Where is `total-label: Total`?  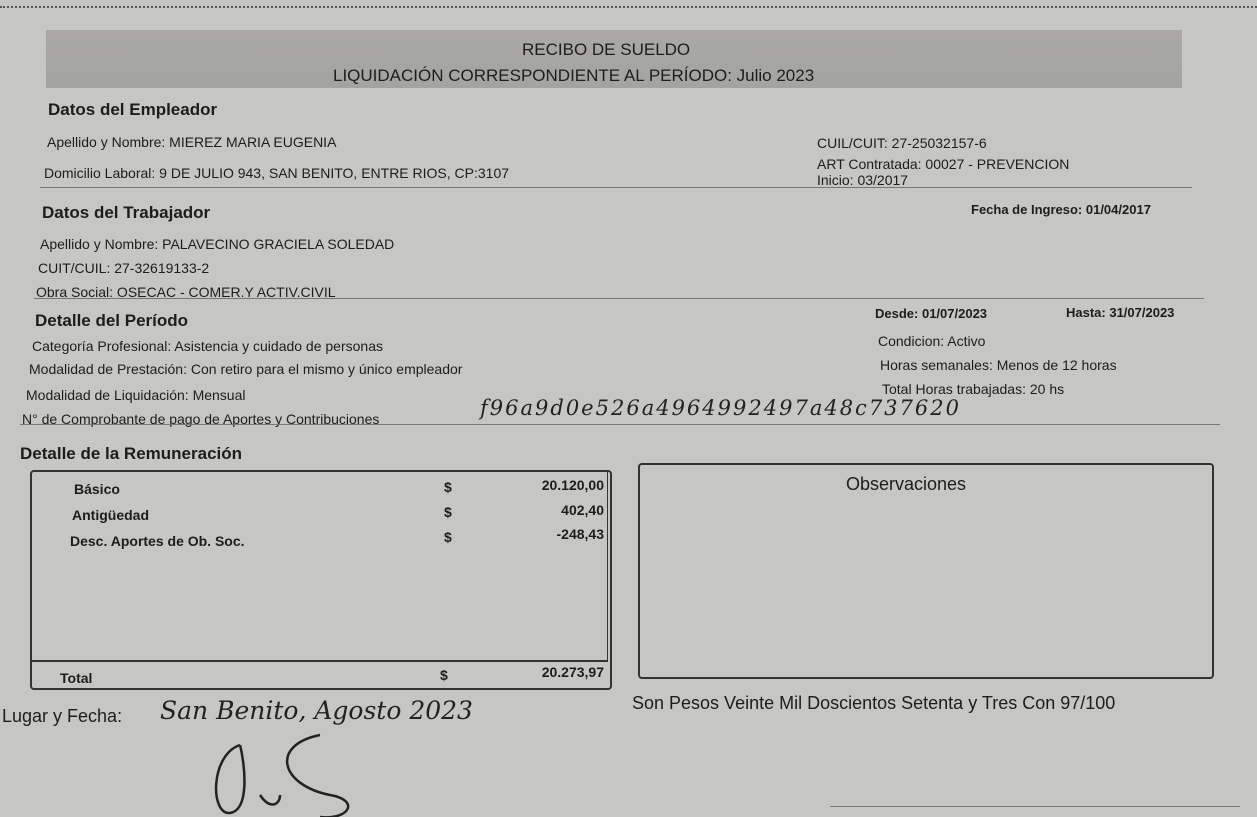
total-label: Total is located at coordinates (76, 678).